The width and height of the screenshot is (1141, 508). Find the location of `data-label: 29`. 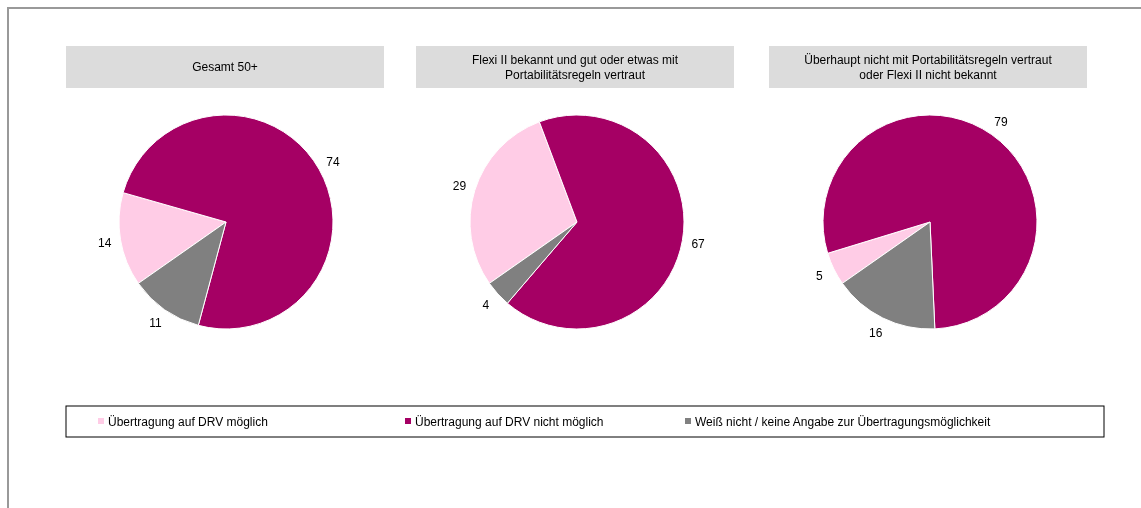

data-label: 29 is located at coordinates (459, 185).